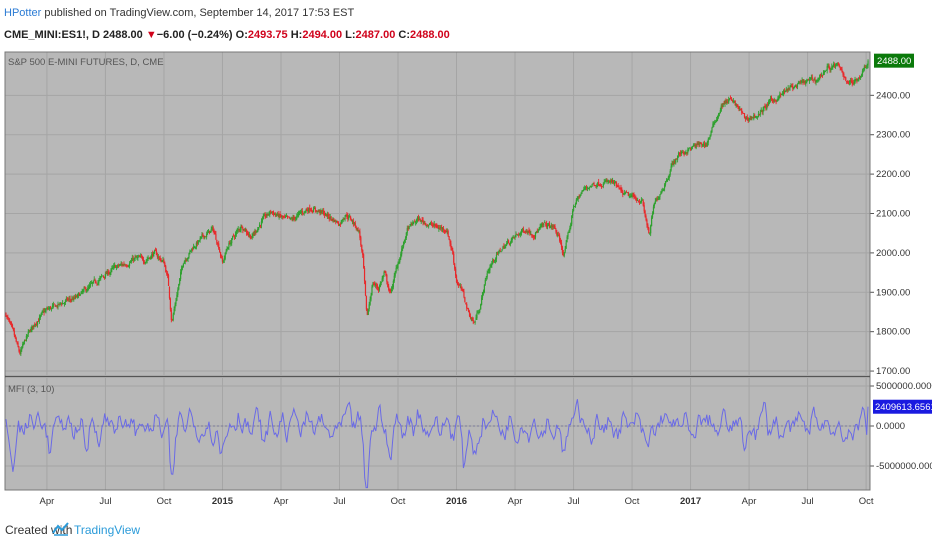  What do you see at coordinates (901, 281) in the screenshot?
I see `price-axis` at bounding box center [901, 281].